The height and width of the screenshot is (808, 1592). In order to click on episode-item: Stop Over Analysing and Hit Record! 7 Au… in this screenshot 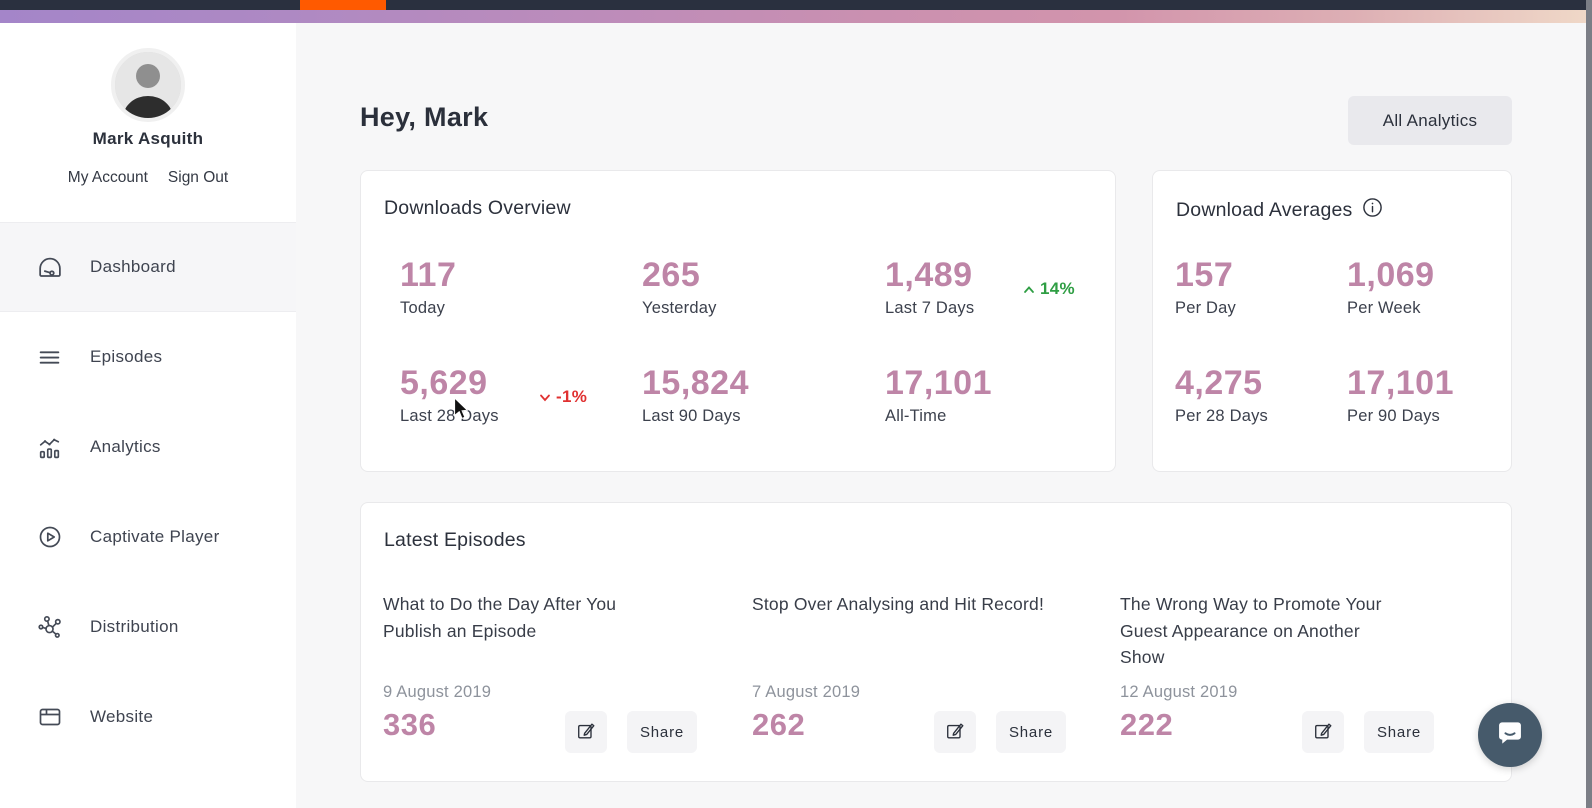, I will do `click(917, 681)`.